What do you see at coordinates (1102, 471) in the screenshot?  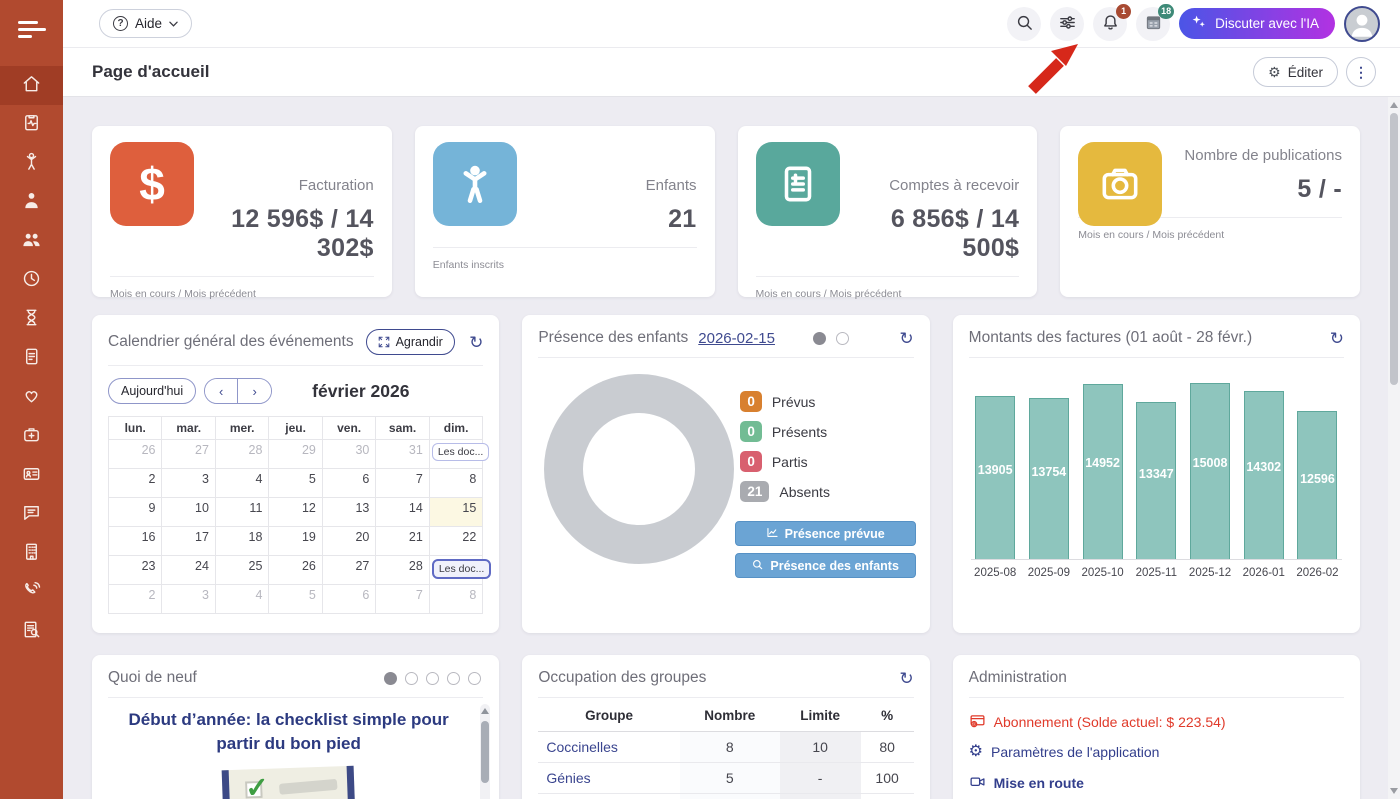 I see `invoice-bar: 14952` at bounding box center [1102, 471].